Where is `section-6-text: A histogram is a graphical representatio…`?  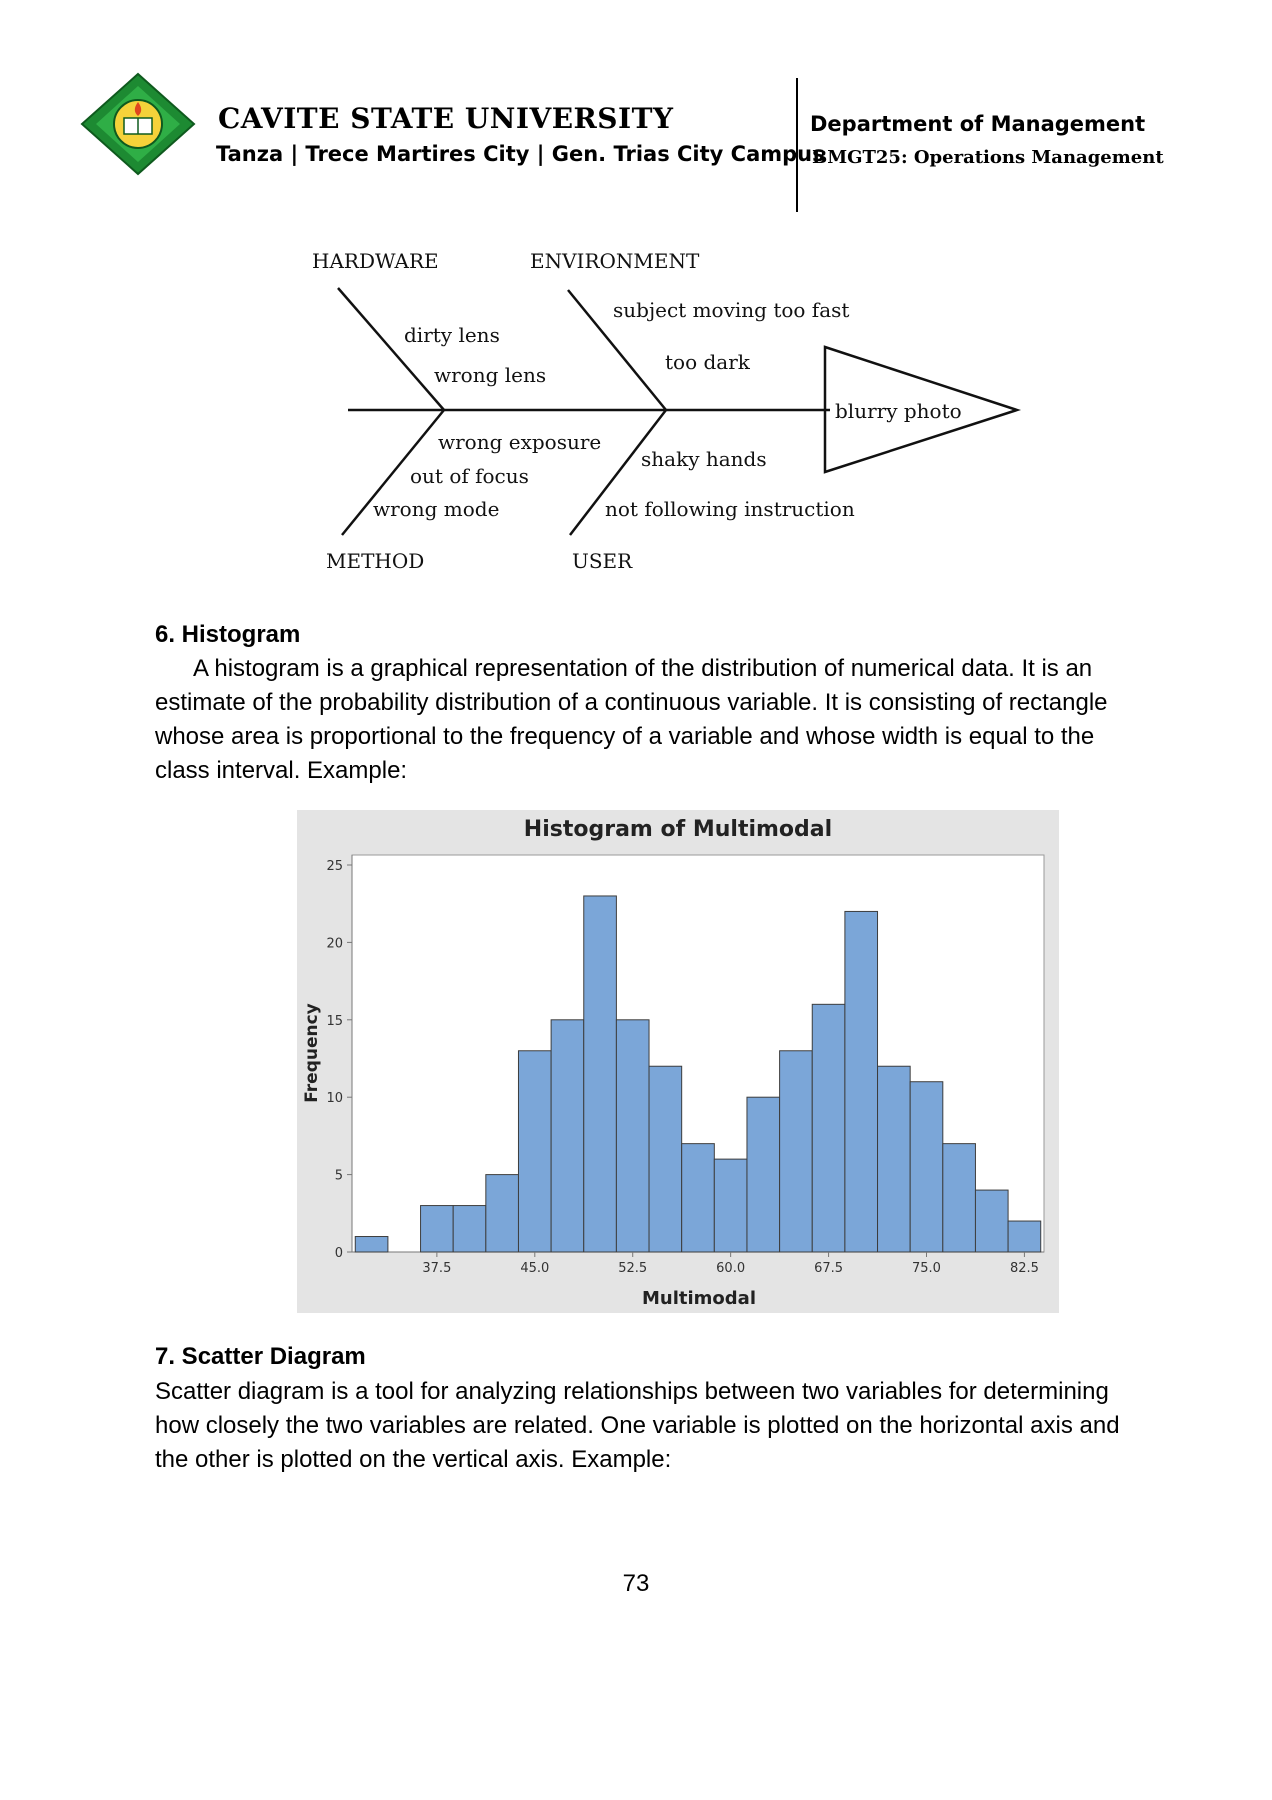 section-6-text: A histogram is a graphical representatio… is located at coordinates (631, 719).